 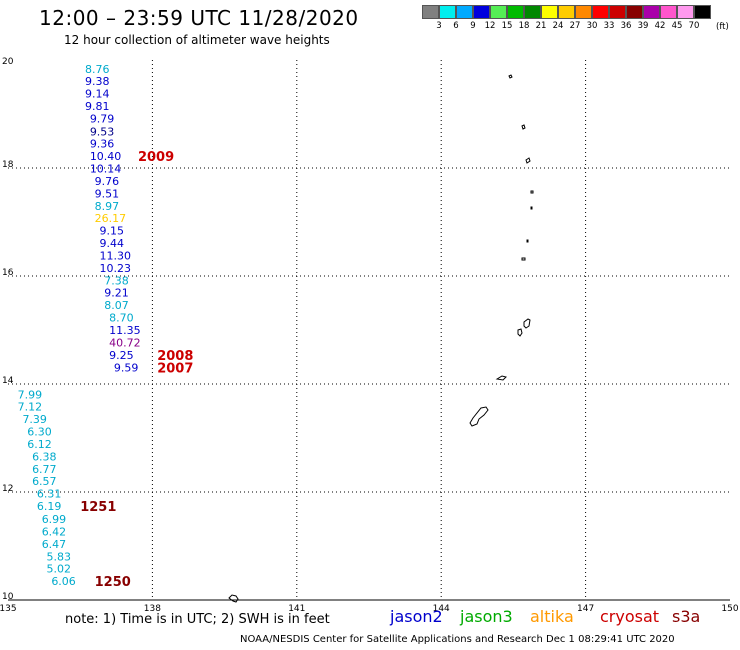 I want to click on wave-height-value: 6.30, so click(x=39, y=432).